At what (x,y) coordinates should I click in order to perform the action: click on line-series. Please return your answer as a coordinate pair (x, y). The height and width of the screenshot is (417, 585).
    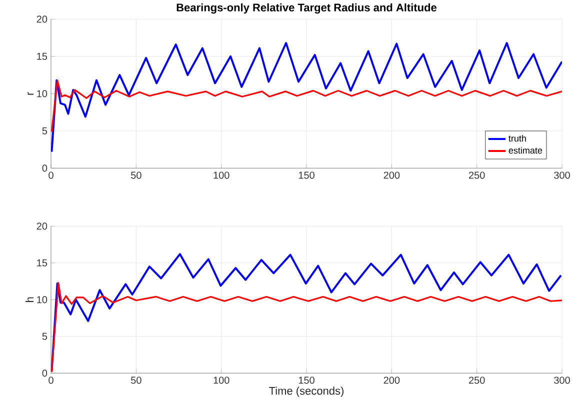
    Looking at the image, I should click on (306, 105).